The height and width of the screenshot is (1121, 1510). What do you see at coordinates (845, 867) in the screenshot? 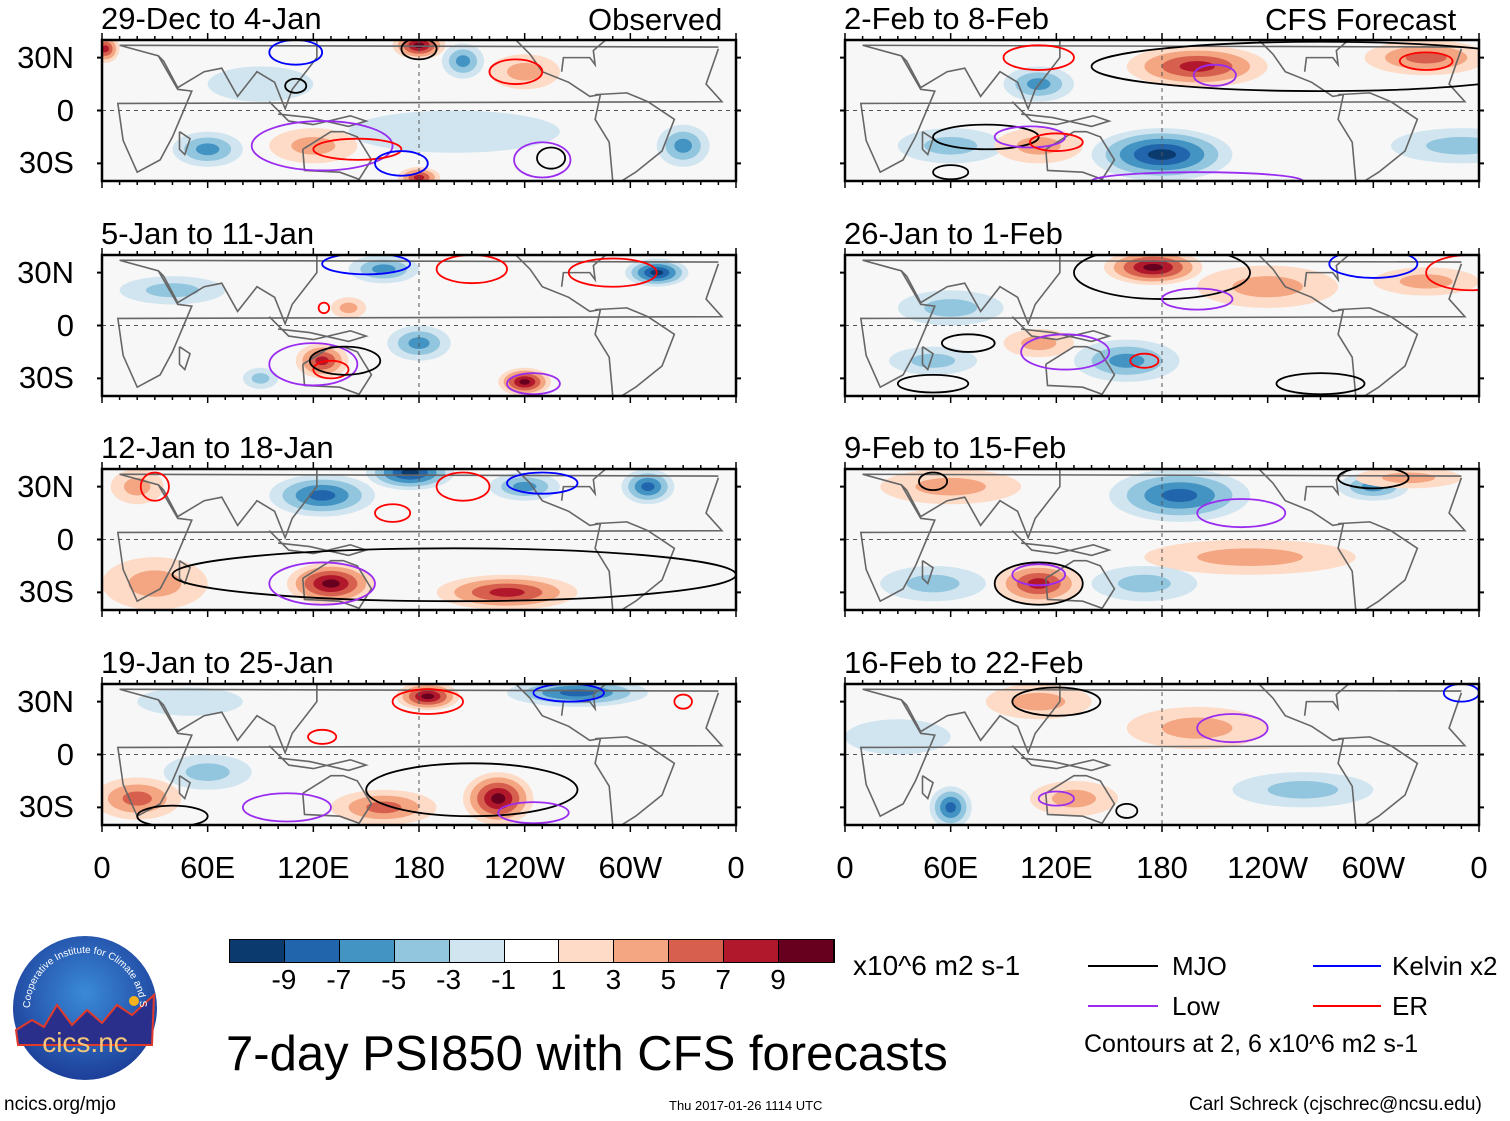
I see `longitude-label: 0` at bounding box center [845, 867].